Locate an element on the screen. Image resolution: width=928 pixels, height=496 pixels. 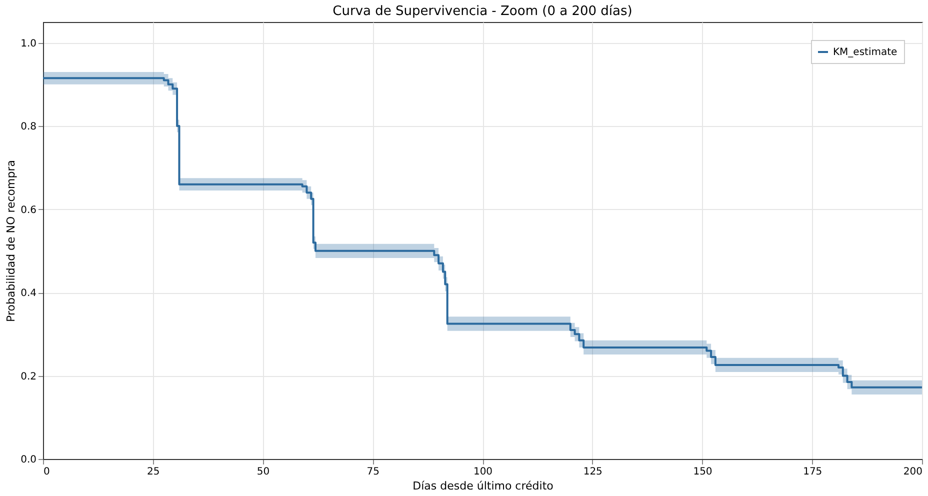
legend-label: KM_estimate is located at coordinates (865, 52).